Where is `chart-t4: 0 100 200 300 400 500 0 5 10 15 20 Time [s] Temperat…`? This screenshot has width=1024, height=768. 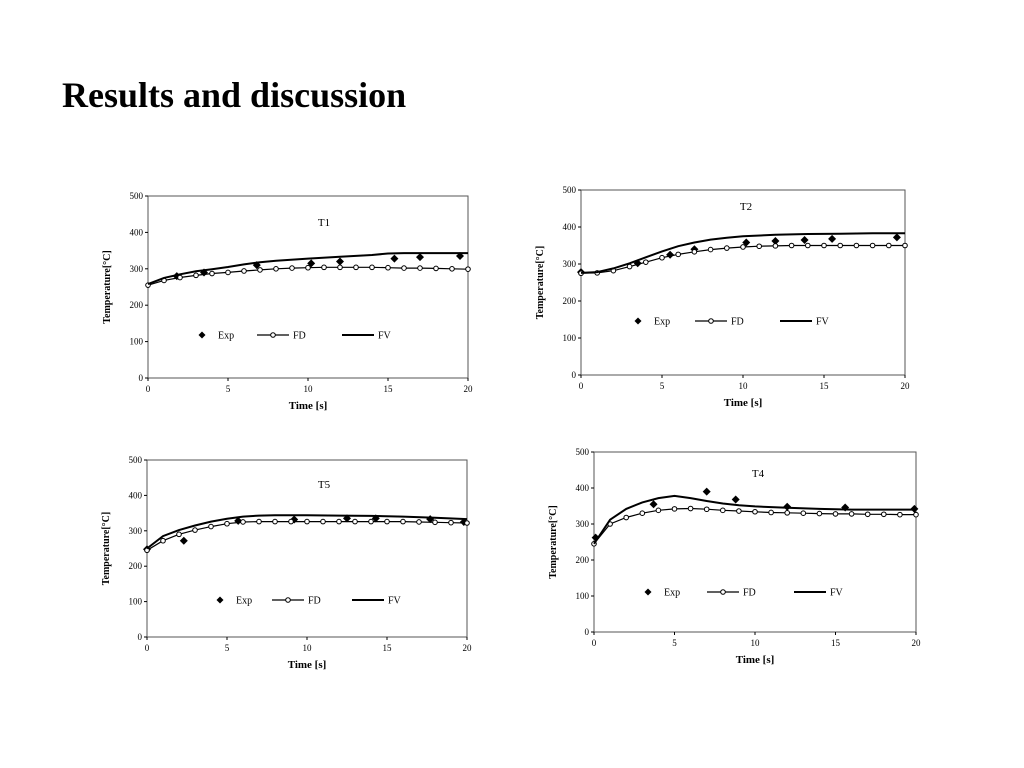 chart-t4: 0 100 200 300 400 500 0 5 10 15 20 Time [s] Temperat… is located at coordinates (736, 561).